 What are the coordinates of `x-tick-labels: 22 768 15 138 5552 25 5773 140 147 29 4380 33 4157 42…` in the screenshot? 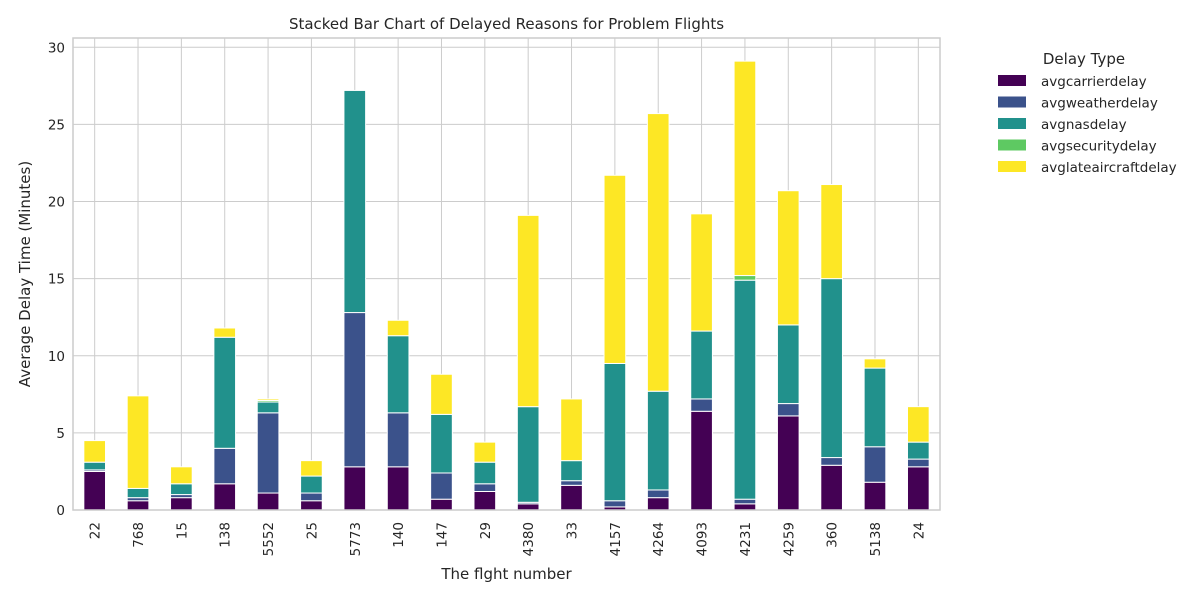 It's located at (508, 539).